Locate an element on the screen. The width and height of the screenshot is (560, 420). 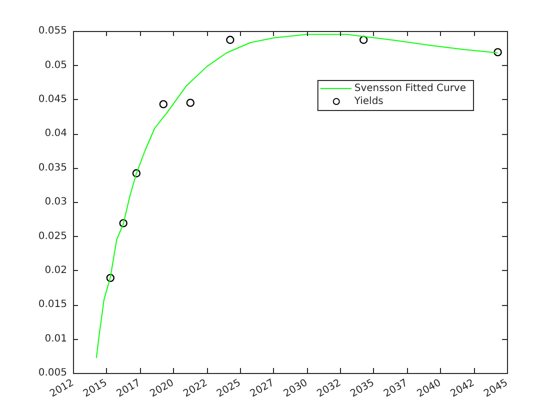
y-tick-label: 0.01 is located at coordinates (55, 338).